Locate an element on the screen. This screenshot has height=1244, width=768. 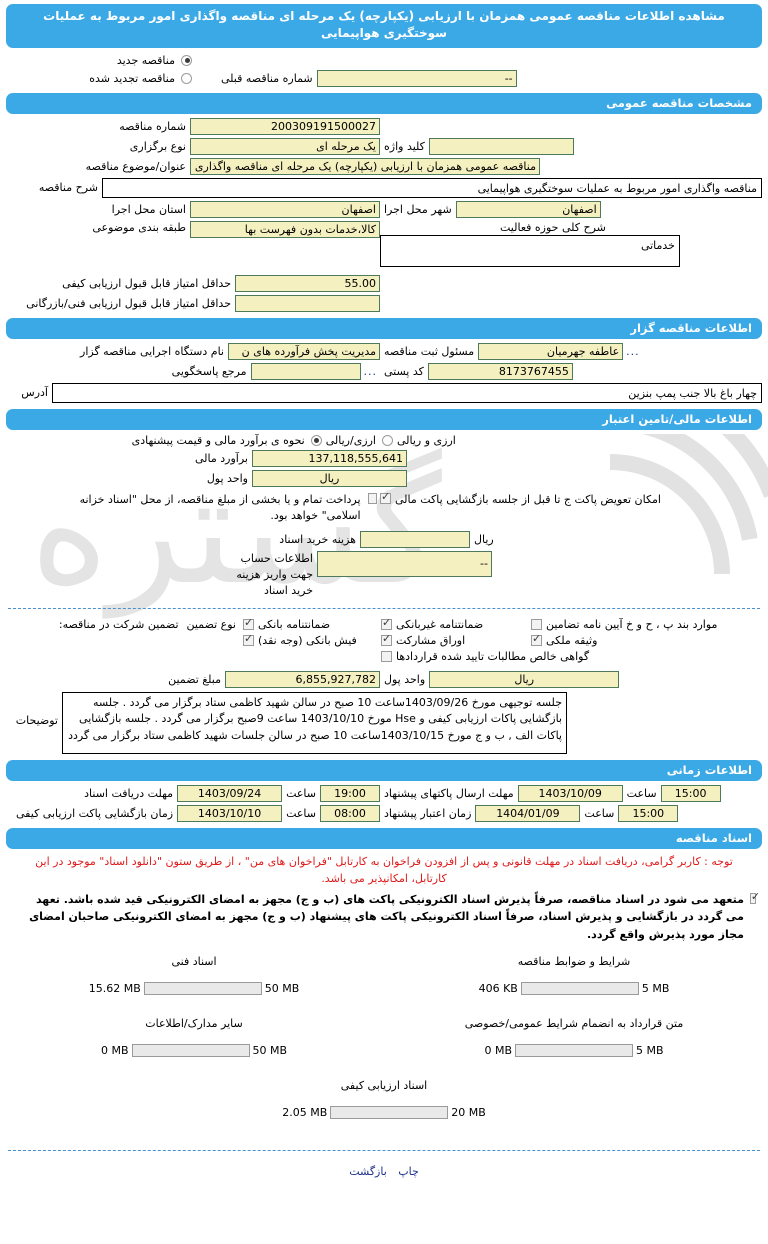
proposal-validity-hour-label: ساعت is located at coordinates (599, 813).